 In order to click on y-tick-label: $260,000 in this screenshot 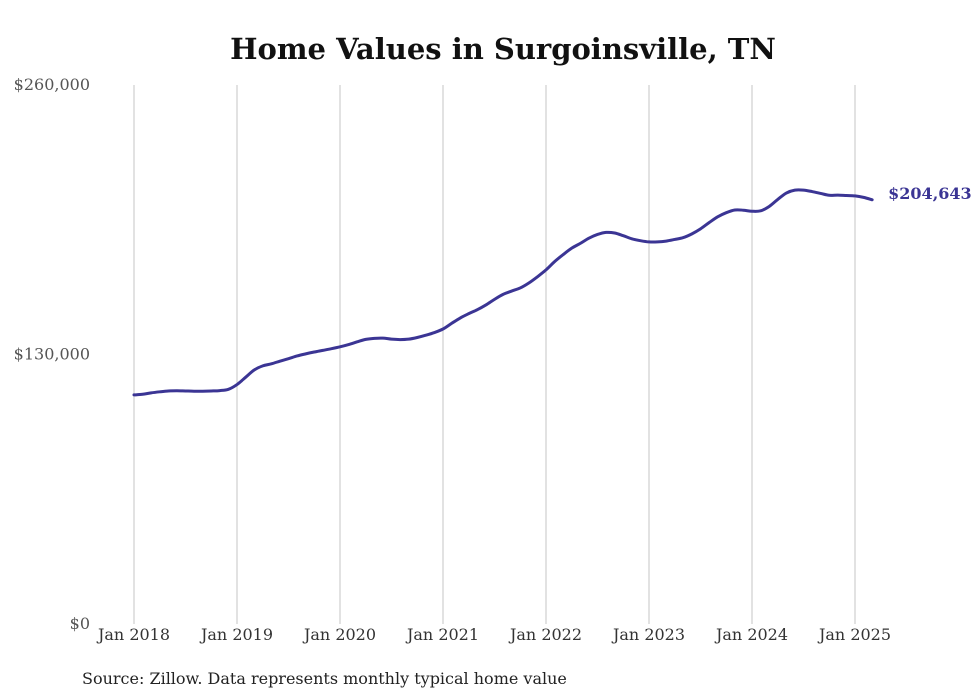, I will do `click(52, 84)`.